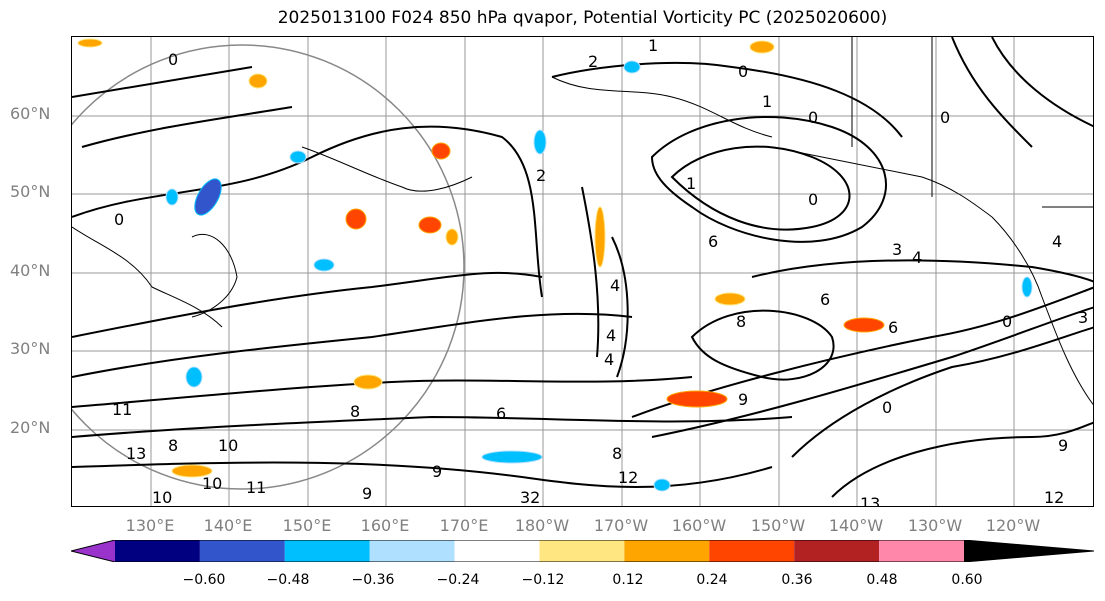 This screenshot has width=1105, height=601. Describe the element at coordinates (228, 525) in the screenshot. I see `lon-label: 140°E` at that location.